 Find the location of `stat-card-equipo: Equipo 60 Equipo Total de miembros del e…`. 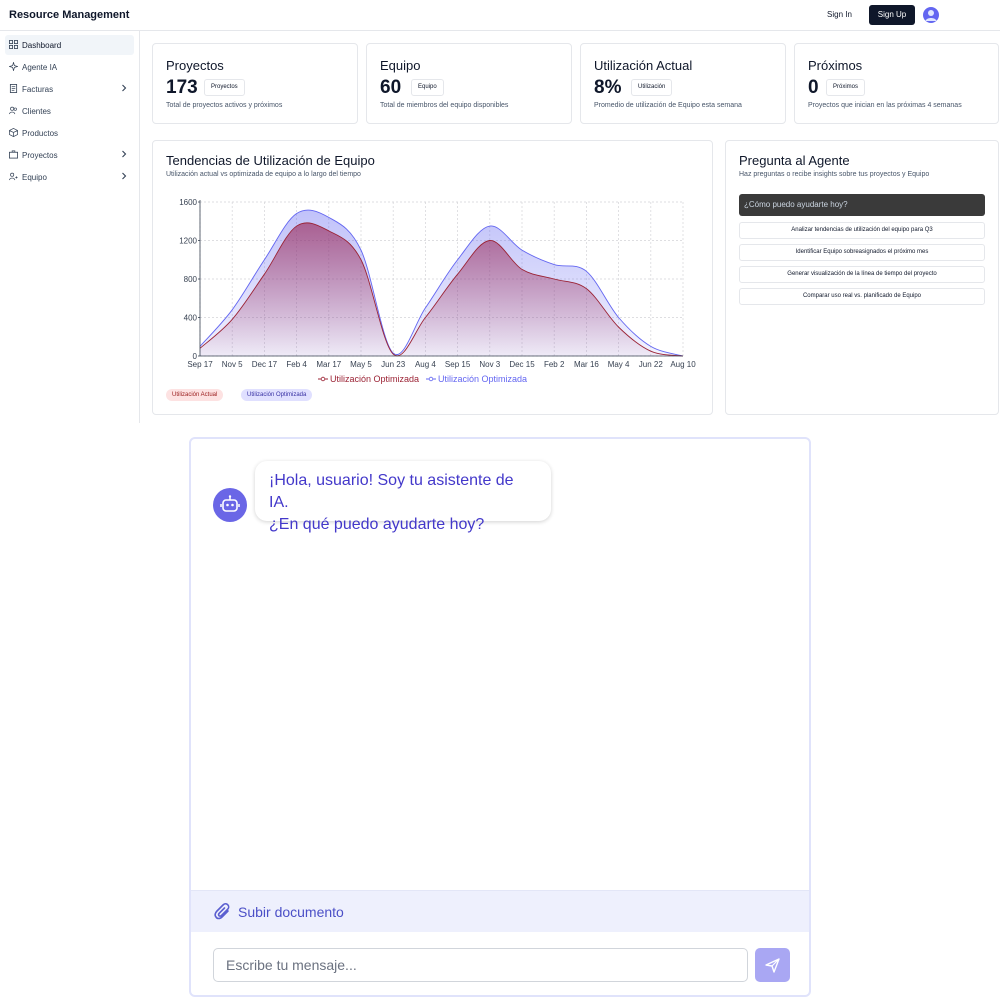

stat-card-equipo: Equipo 60 Equipo Total de miembros del e… is located at coordinates (469, 83).